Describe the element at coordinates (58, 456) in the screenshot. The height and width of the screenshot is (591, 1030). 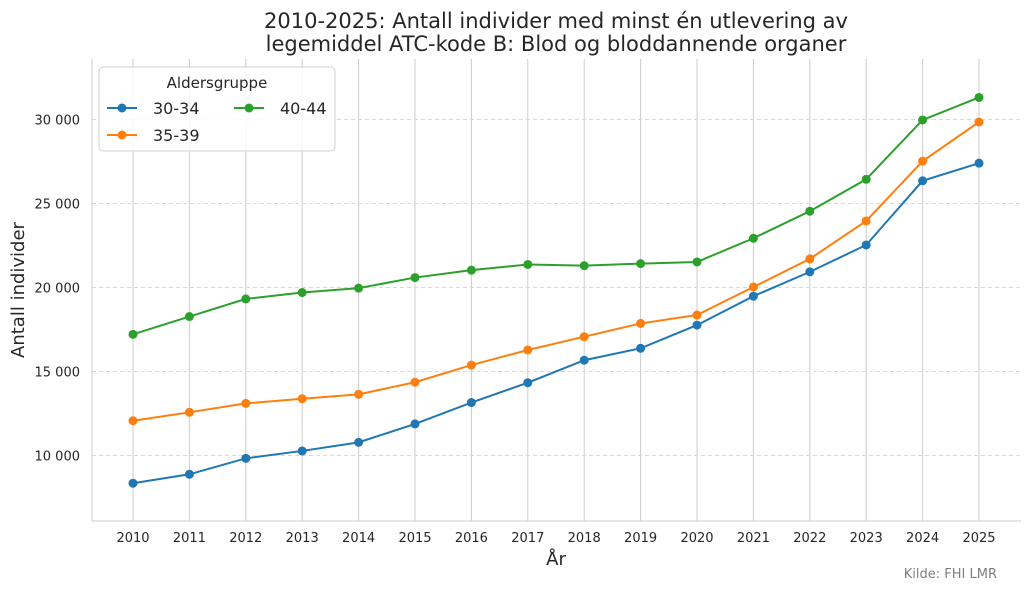
I see `y-tick-label: 10 000` at that location.